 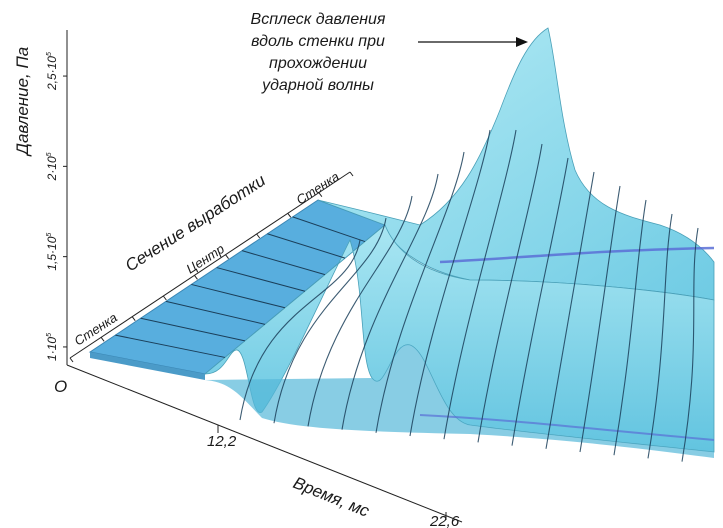 I want to click on pressure-tick-label: 1·105, so click(x=52, y=347).